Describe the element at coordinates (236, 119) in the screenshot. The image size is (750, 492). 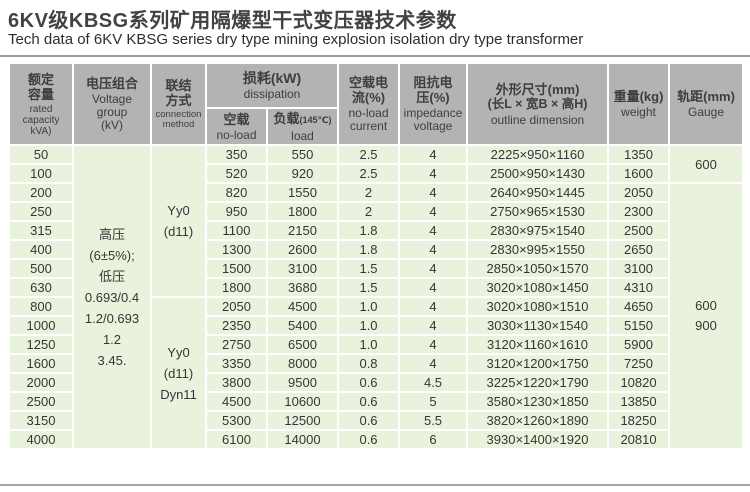
I see `header-no-load-zh: 空载` at that location.